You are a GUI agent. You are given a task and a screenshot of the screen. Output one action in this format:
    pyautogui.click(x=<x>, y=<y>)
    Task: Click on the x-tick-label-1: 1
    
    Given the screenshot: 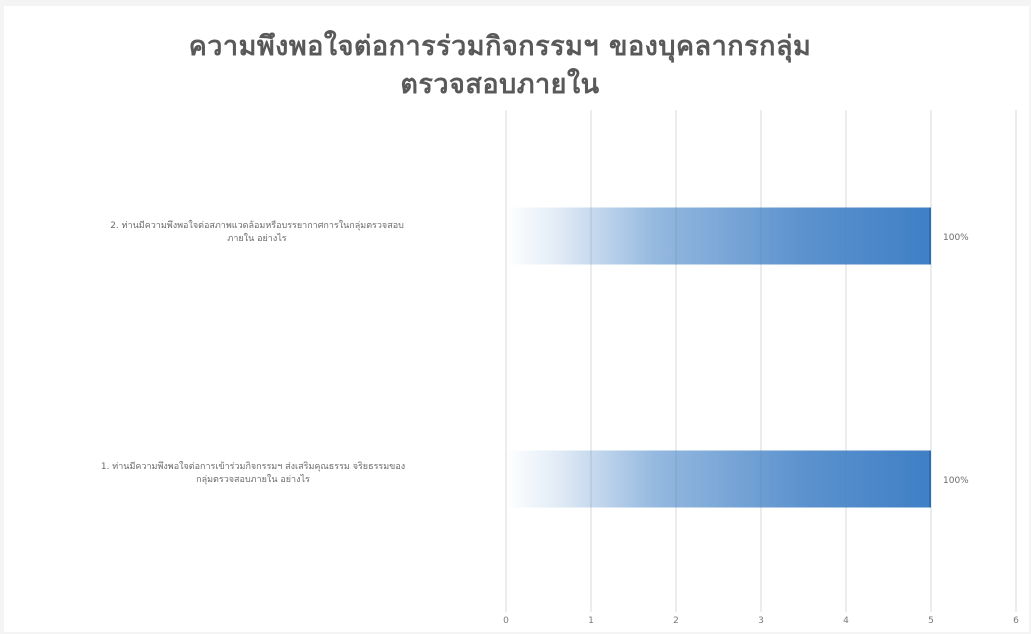 What is the action you would take?
    pyautogui.click(x=591, y=621)
    